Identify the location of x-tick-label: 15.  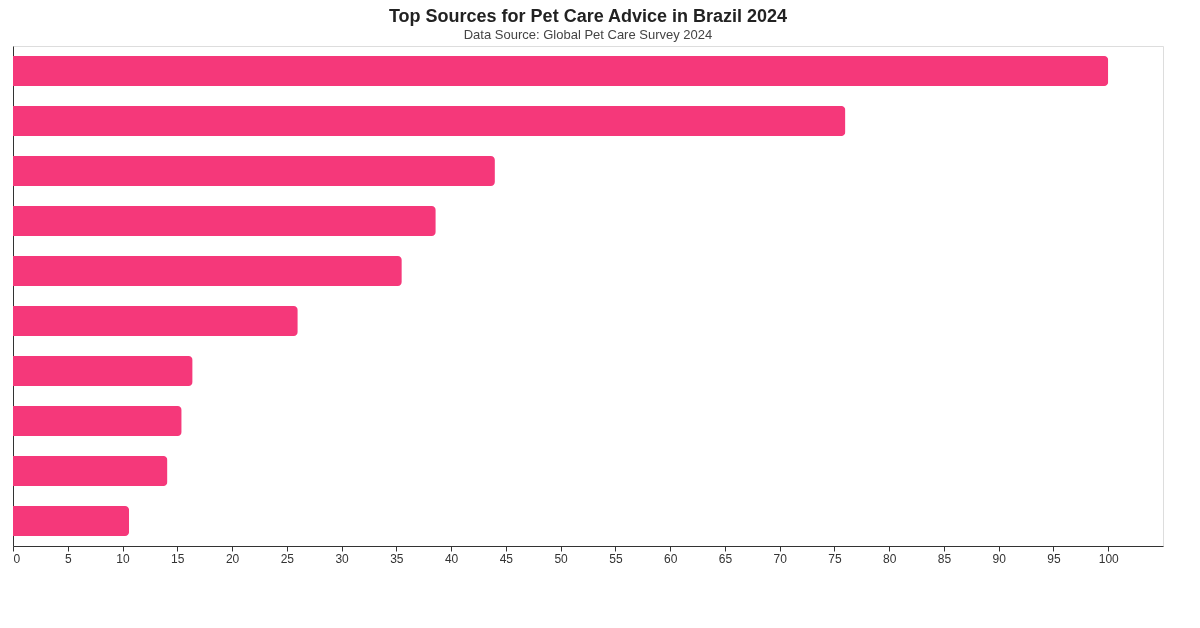
(178, 558).